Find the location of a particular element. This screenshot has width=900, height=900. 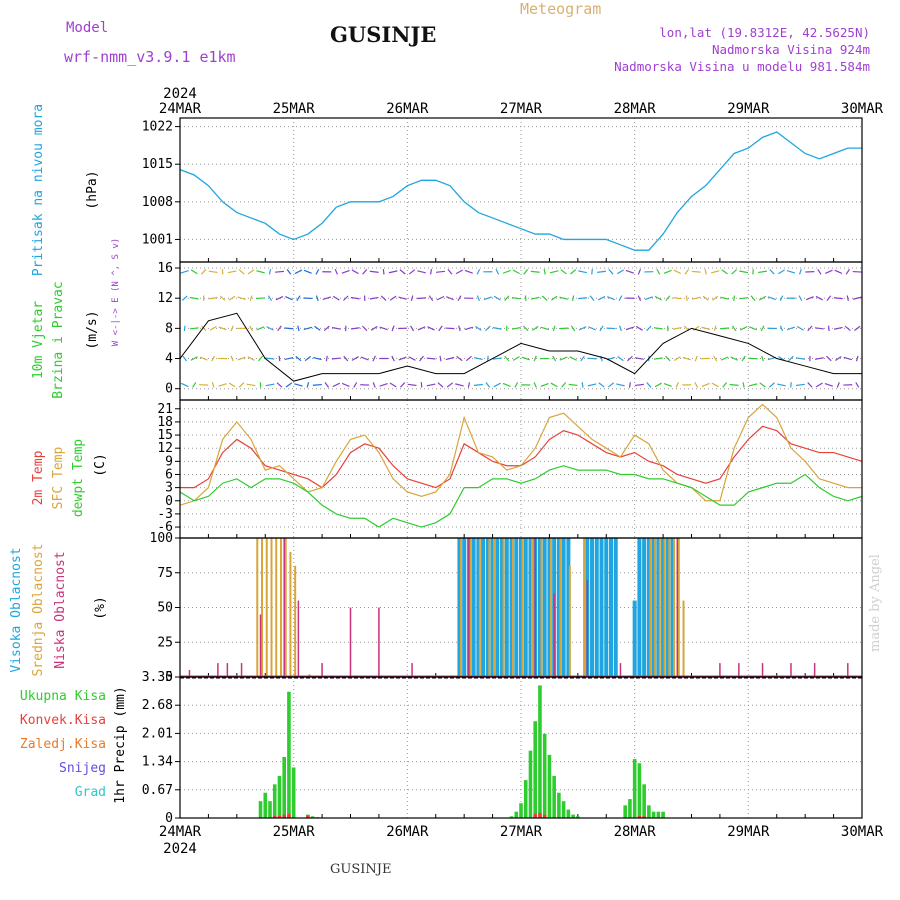

precipitation-frame is located at coordinates (521, 747).